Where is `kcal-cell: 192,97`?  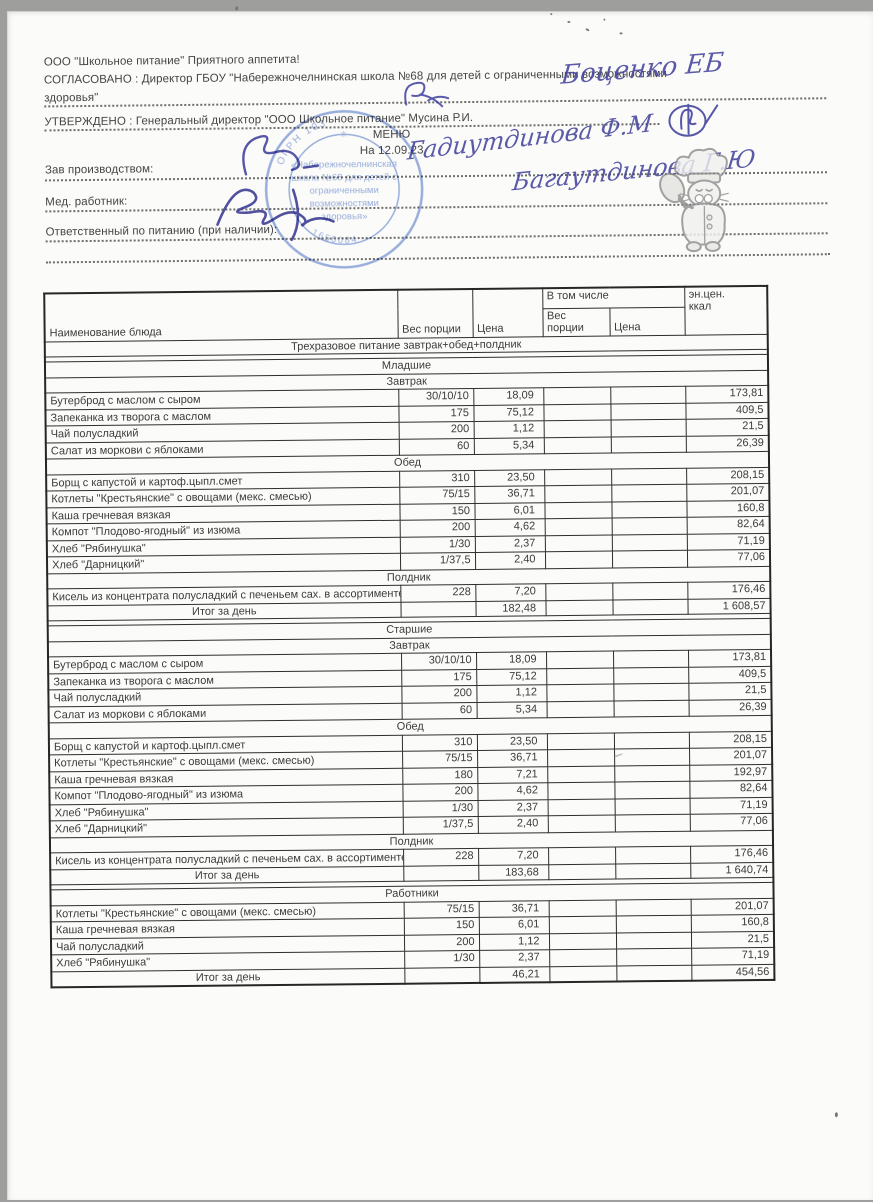
kcal-cell: 192,97 is located at coordinates (731, 772).